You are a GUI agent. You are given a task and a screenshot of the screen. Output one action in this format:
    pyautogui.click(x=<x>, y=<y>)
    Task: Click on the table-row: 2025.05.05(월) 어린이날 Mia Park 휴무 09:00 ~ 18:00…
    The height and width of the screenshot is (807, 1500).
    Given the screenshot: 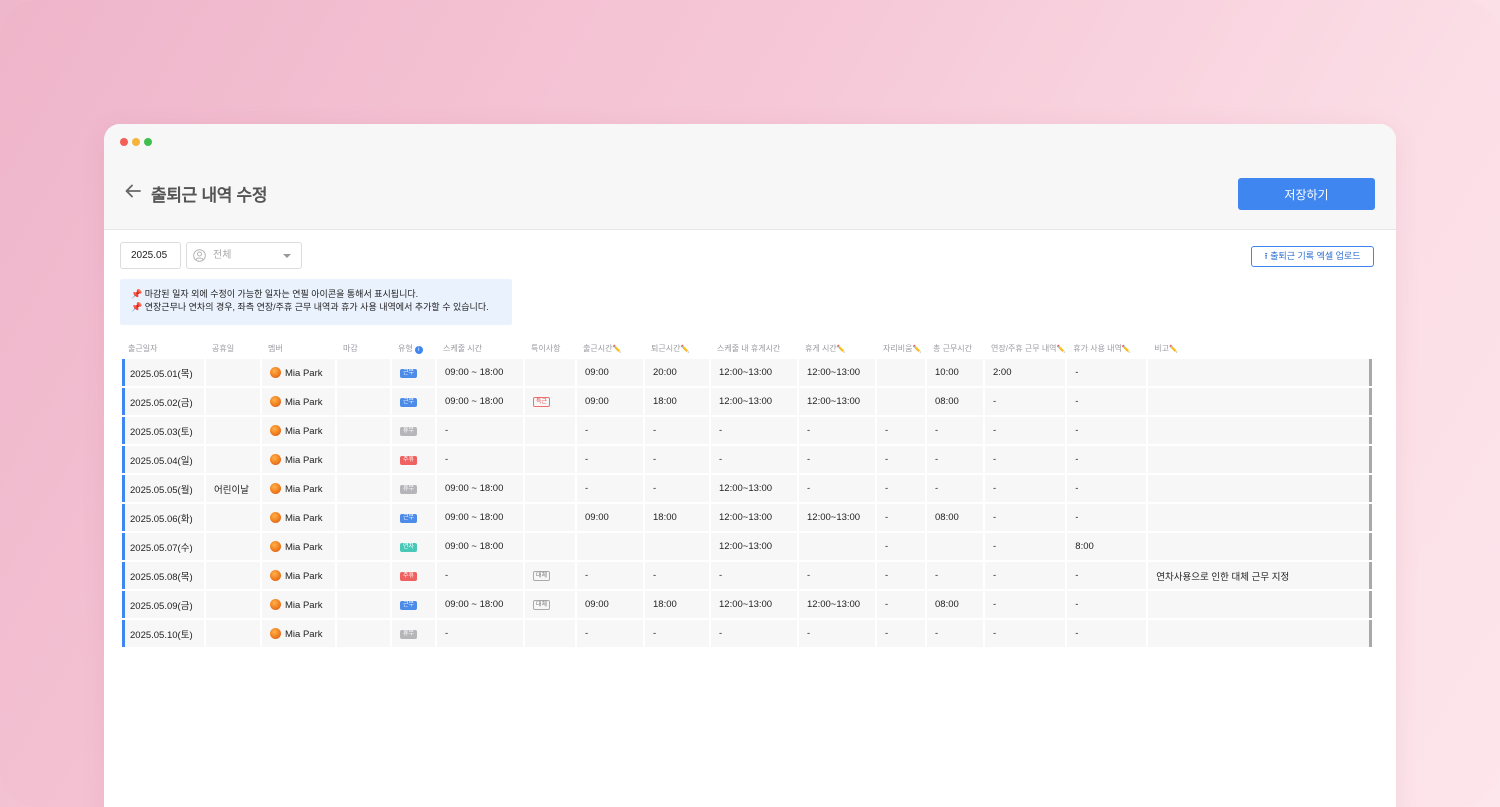 What is the action you would take?
    pyautogui.click(x=747, y=488)
    